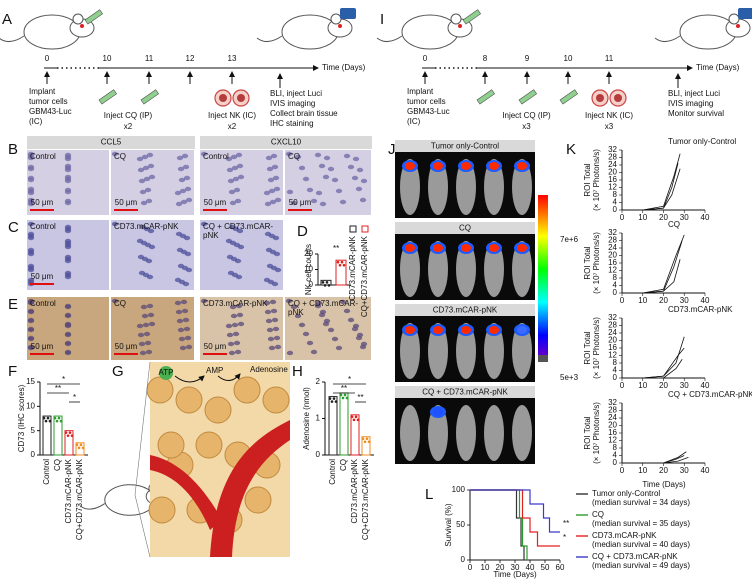 The image size is (752, 581). Describe the element at coordinates (609, 115) in the screenshot. I see `label: Inject NK (IC)` at that location.